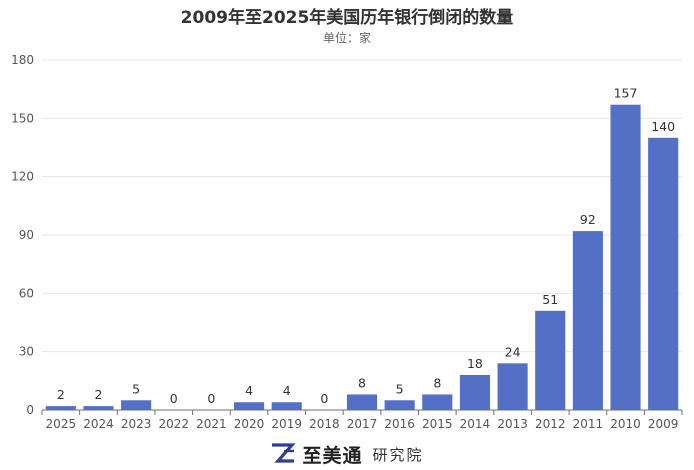  Describe the element at coordinates (437, 424) in the screenshot. I see `x-tick-label: 2015` at that location.